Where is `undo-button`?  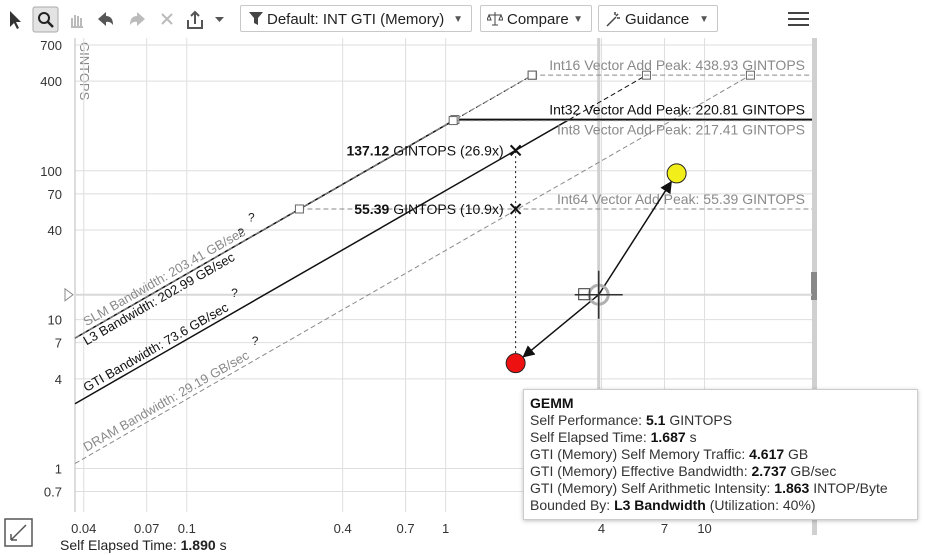 undo-button is located at coordinates (105, 19).